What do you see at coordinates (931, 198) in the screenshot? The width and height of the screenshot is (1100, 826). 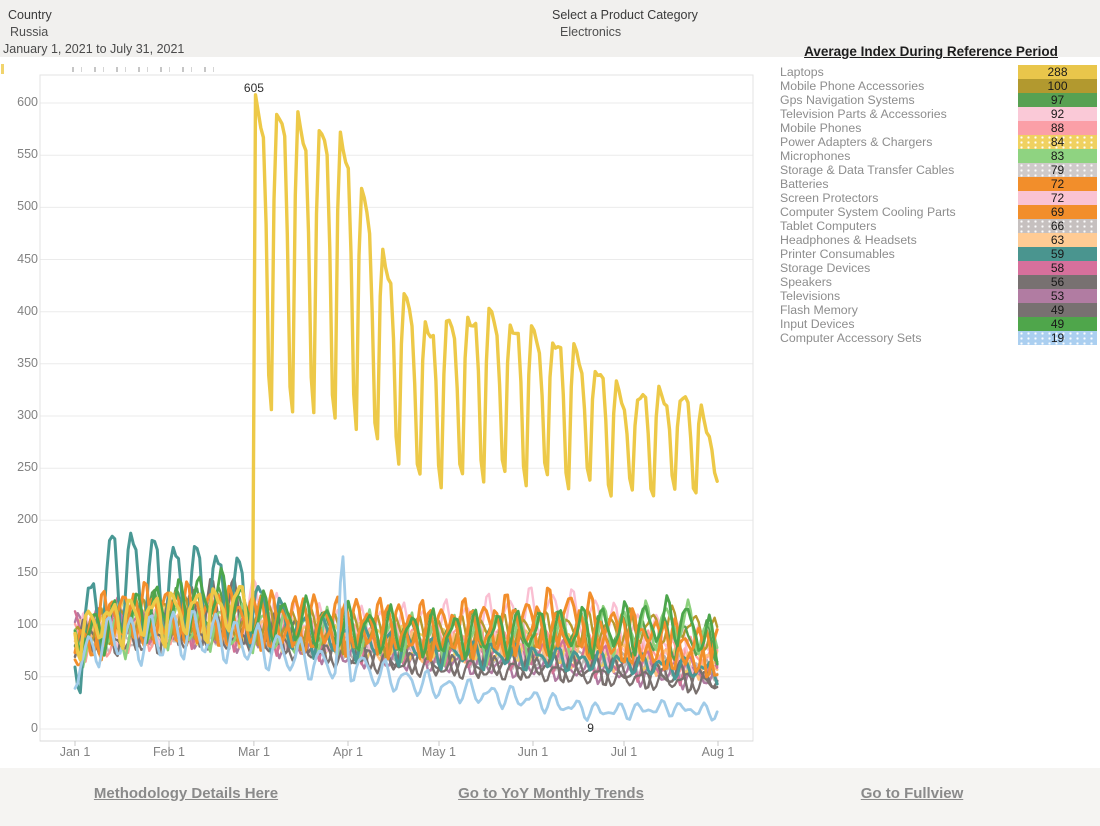 I see `legend-item: Screen Protectors 72` at bounding box center [931, 198].